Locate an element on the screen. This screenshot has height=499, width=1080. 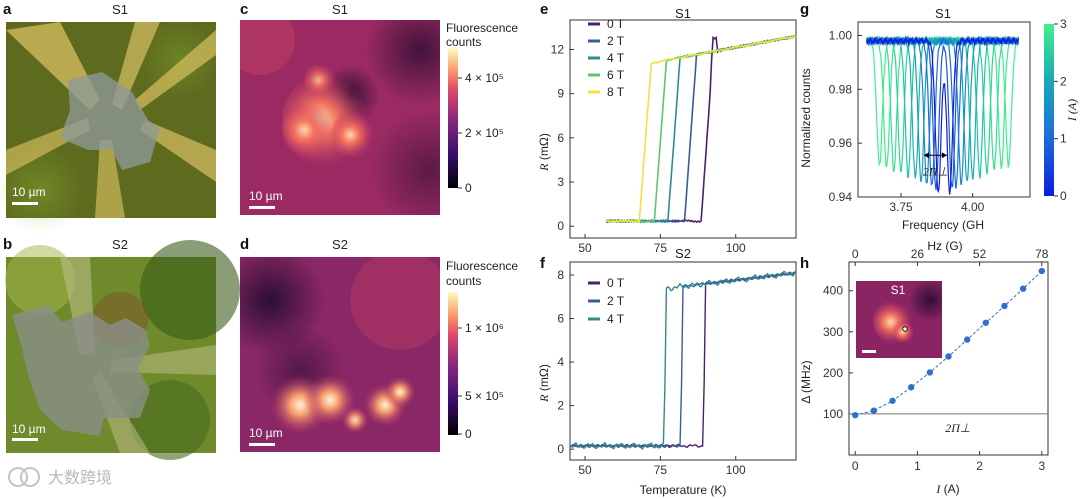
chart-f-frame is located at coordinates (683, 361).